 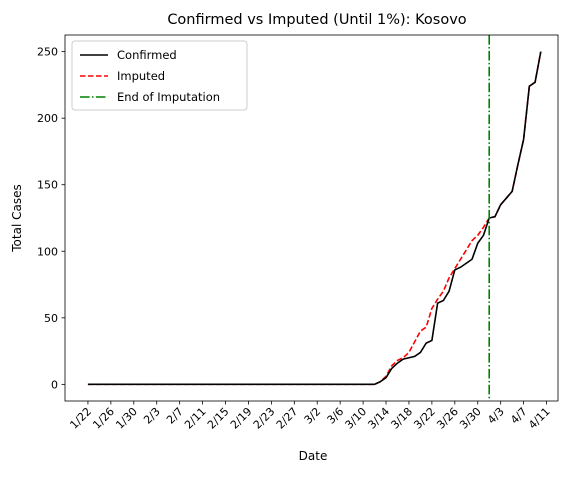 What do you see at coordinates (378, 418) in the screenshot?
I see `x-tick-label: 3/14` at bounding box center [378, 418].